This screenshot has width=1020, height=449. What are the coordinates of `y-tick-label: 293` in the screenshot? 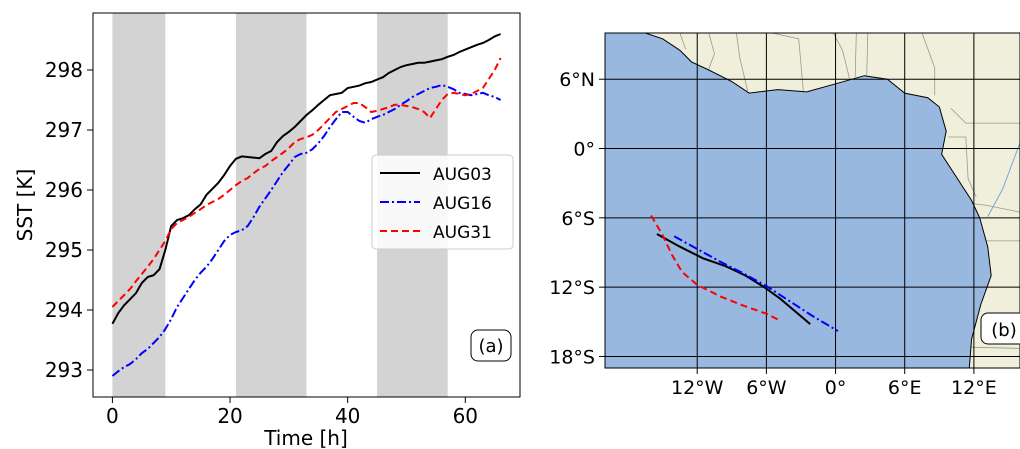 It's located at (64, 370).